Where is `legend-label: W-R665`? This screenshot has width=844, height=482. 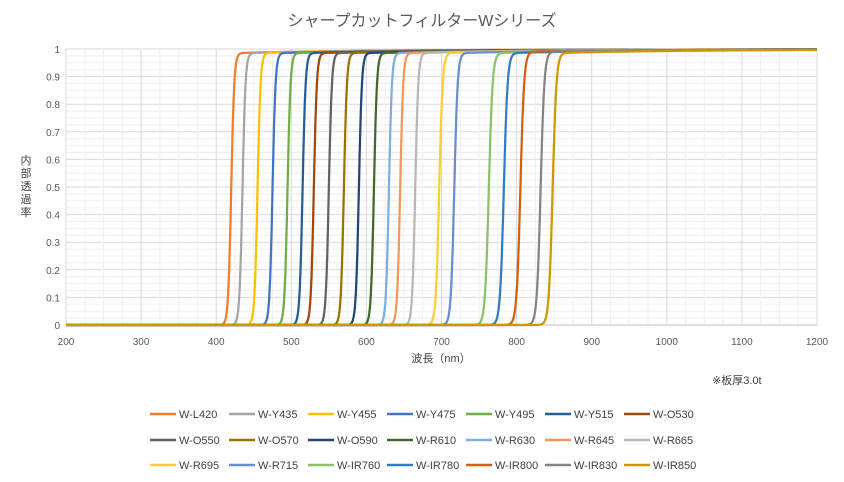 legend-label: W-R665 is located at coordinates (673, 441).